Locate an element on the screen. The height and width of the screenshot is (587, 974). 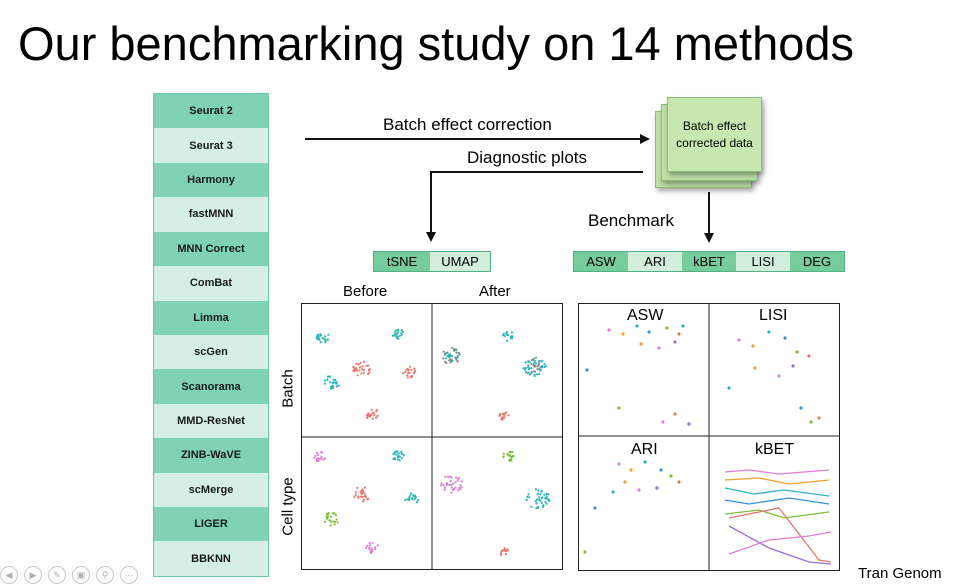
data-card-front: Batch effect corrected data is located at coordinates (714, 134).